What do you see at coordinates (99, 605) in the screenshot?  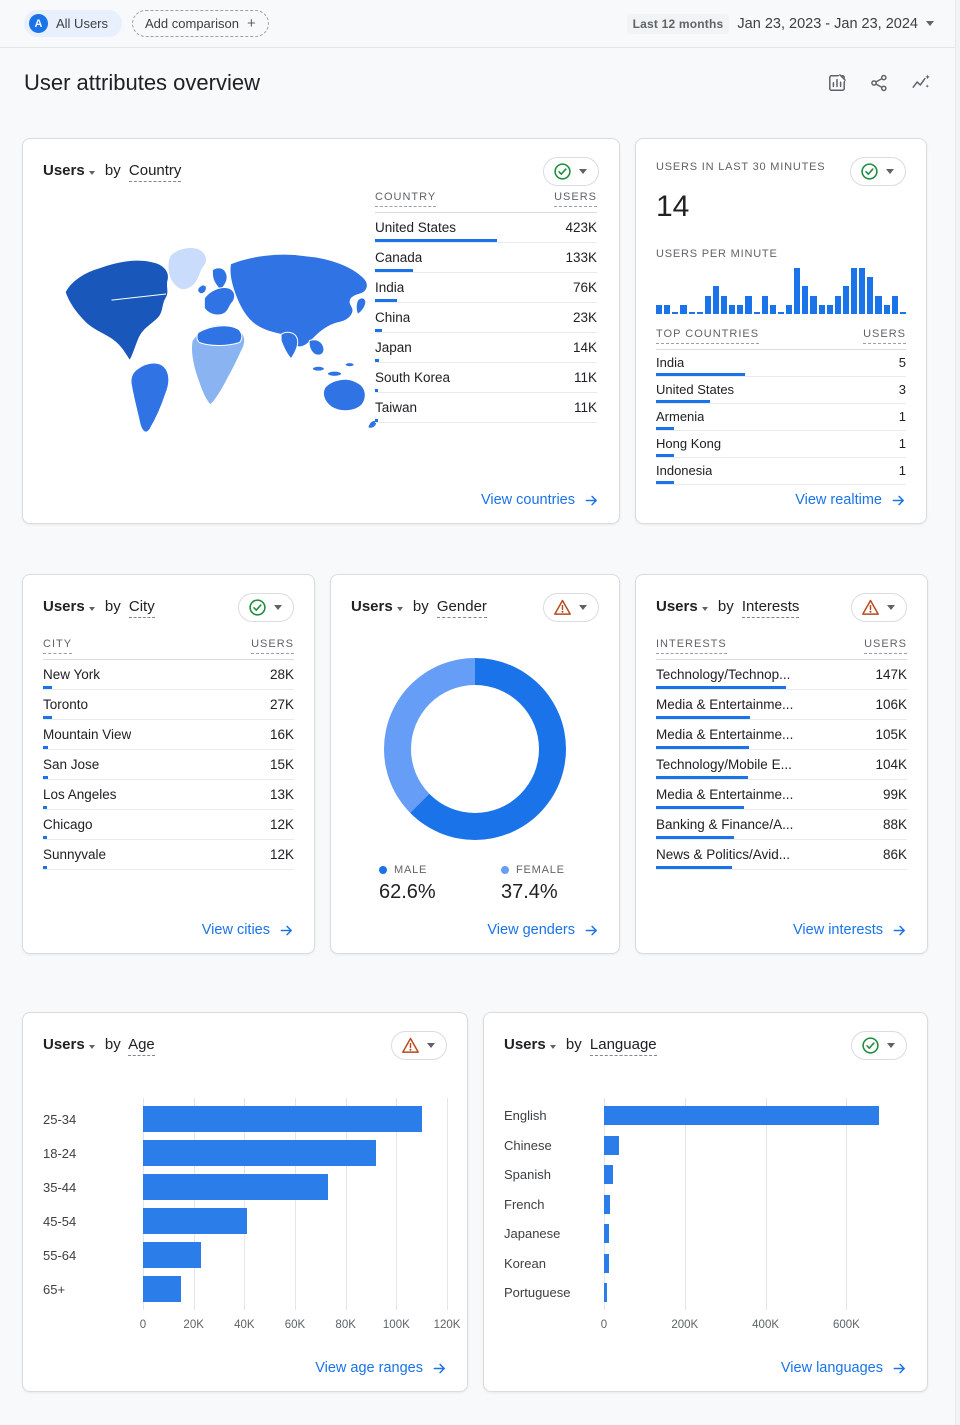 I see `card-title: Users by City` at bounding box center [99, 605].